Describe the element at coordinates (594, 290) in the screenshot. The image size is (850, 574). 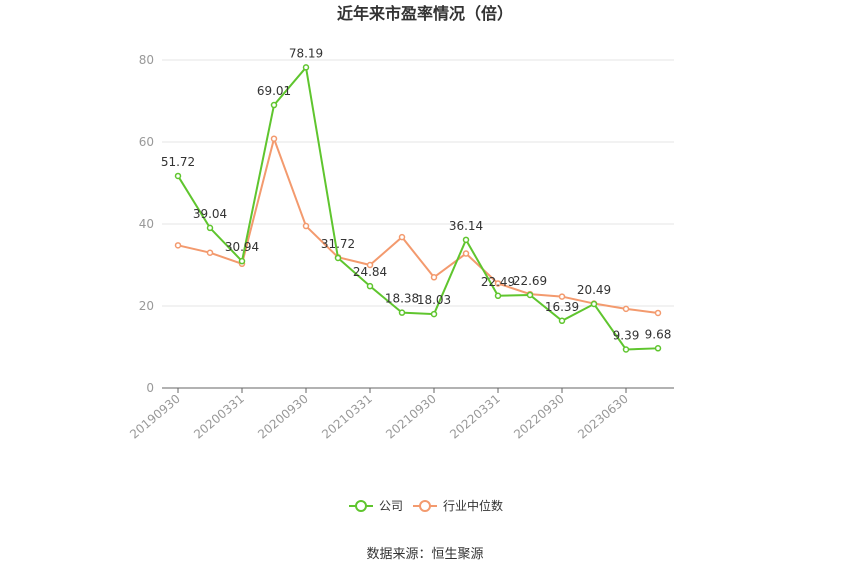
I see `data-label-company: 20.49` at that location.